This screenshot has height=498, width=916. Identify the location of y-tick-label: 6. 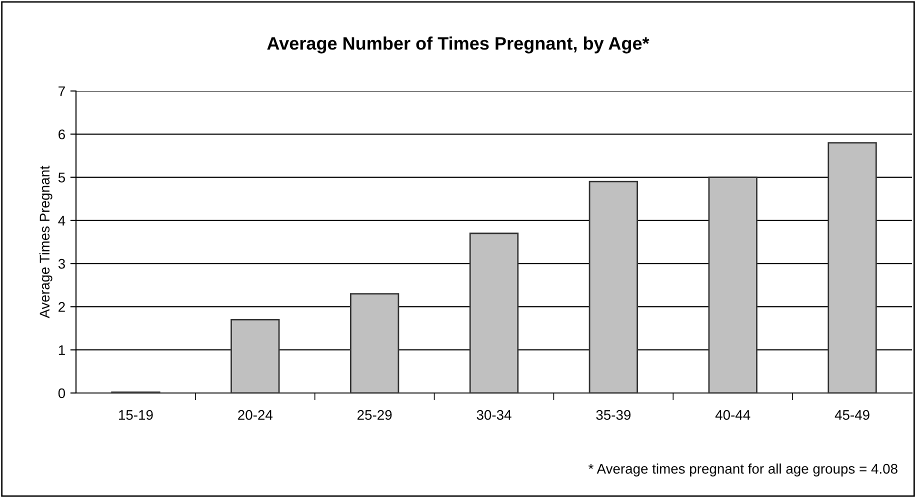
(61, 134).